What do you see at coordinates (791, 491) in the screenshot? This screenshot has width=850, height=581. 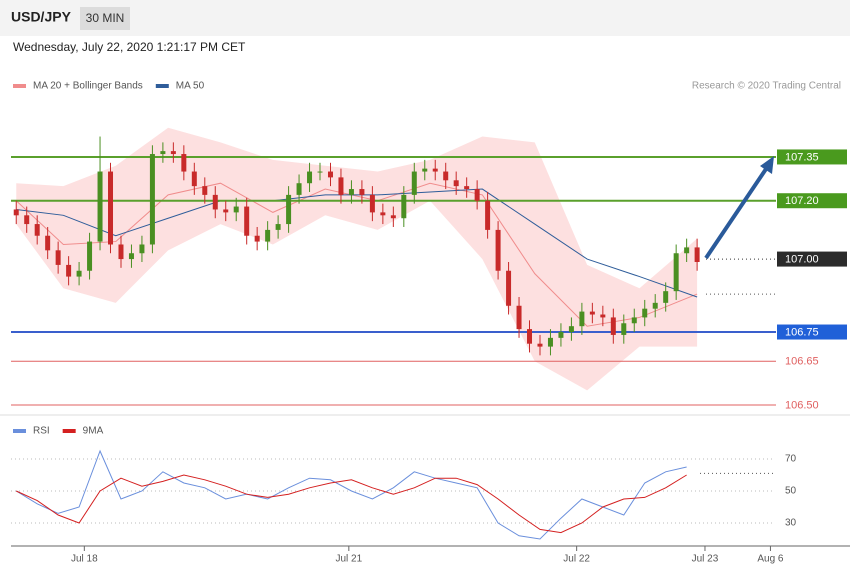 I see `y-tick-label: 50` at bounding box center [791, 491].